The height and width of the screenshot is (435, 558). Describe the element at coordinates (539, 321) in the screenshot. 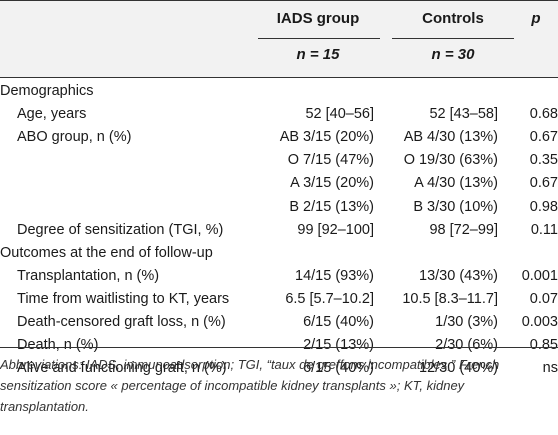

I see `p-value: 0.003` at that location.